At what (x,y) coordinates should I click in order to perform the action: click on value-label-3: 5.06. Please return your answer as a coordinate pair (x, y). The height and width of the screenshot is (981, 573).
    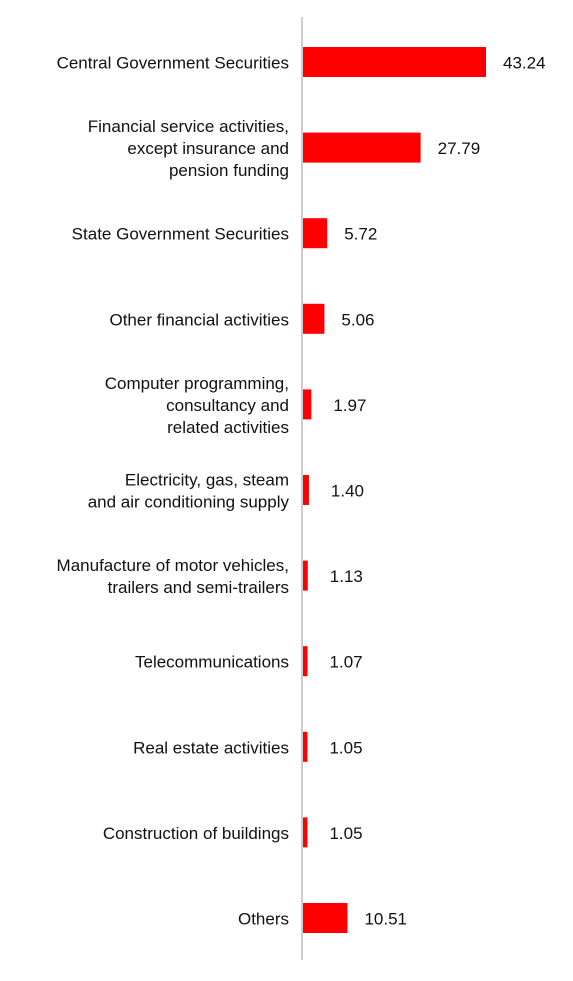
    Looking at the image, I should click on (357, 319).